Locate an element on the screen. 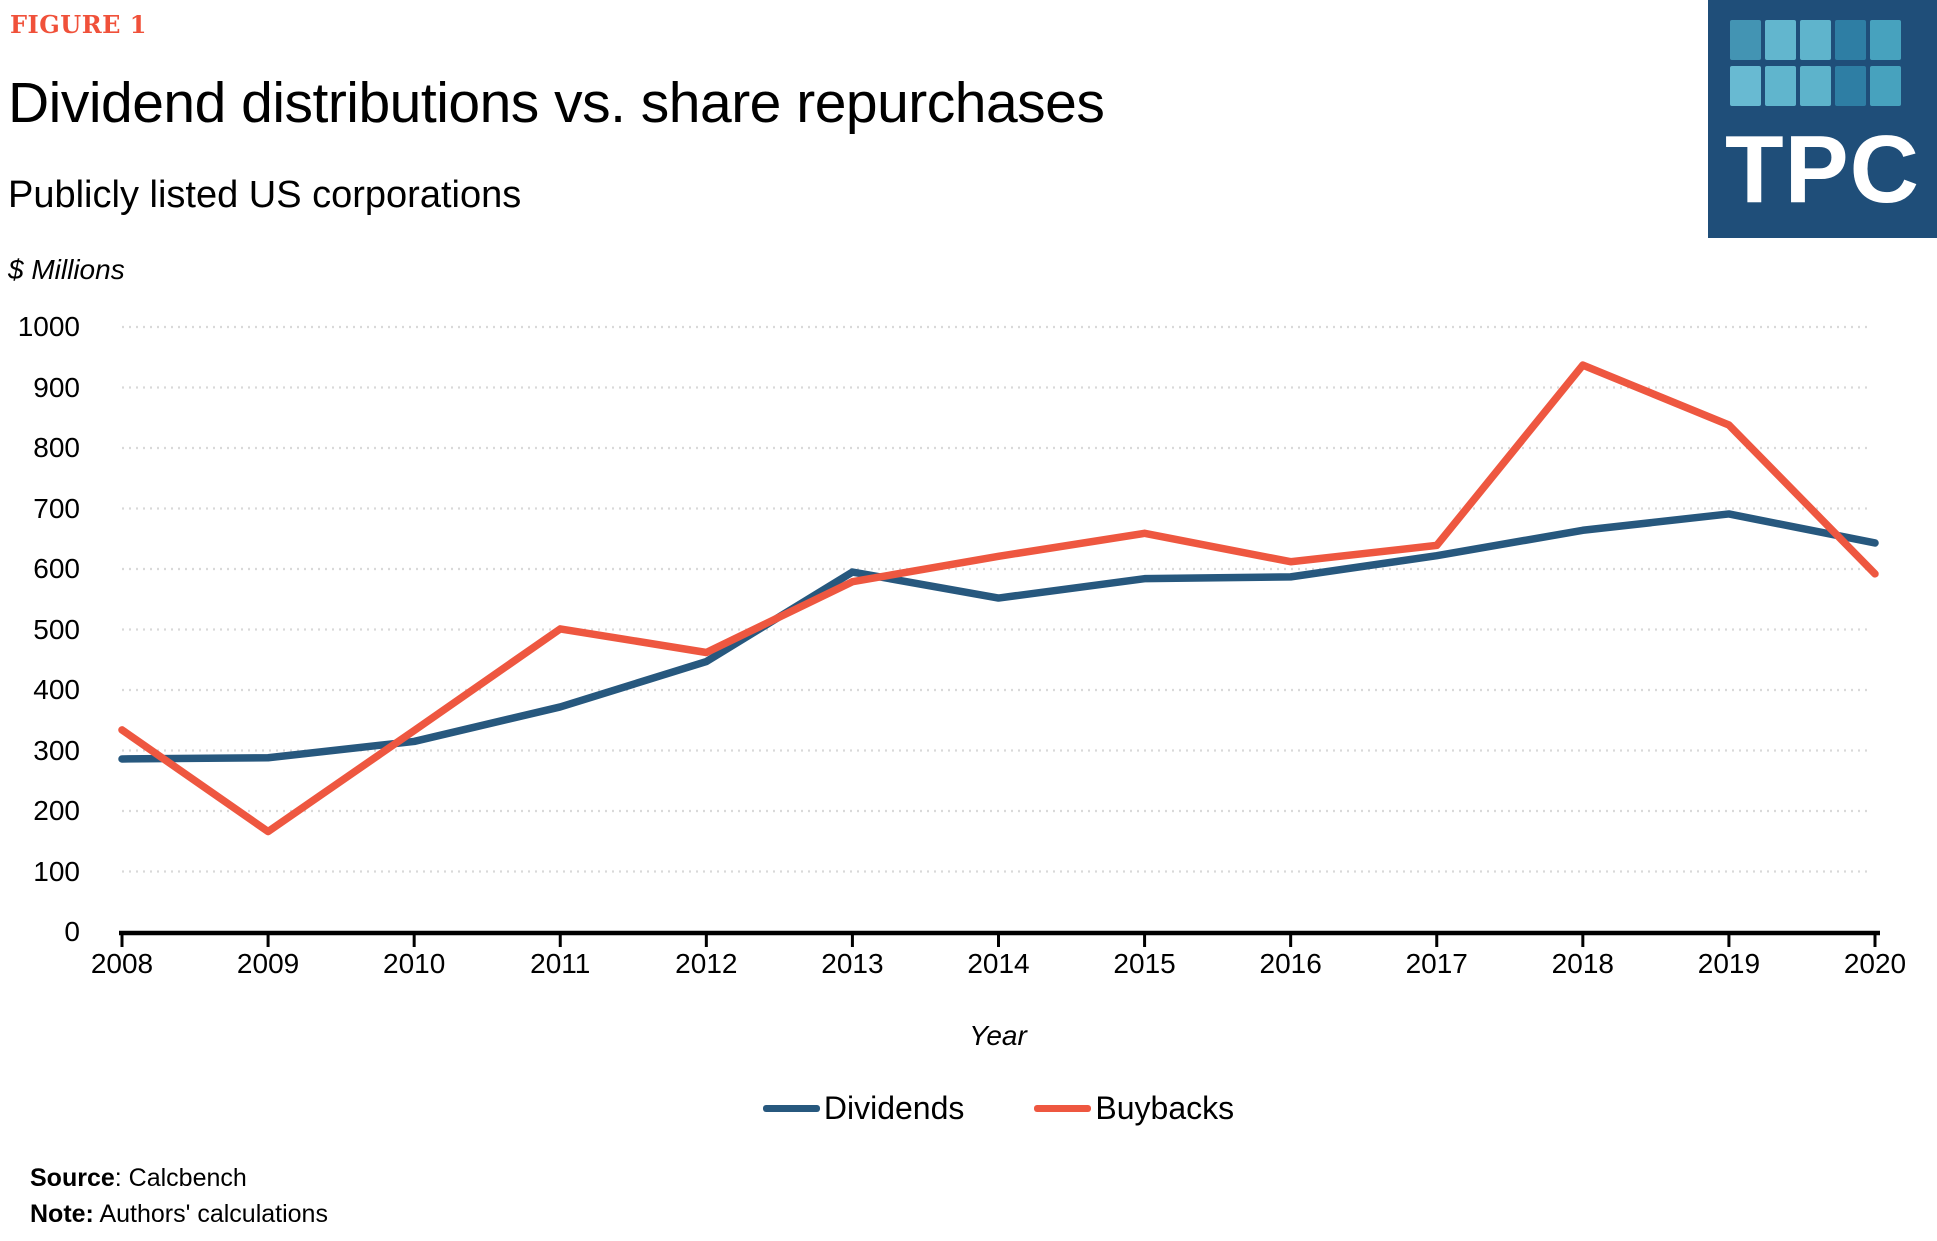  legend-label-buybacks: Buybacks is located at coordinates (1165, 1107).